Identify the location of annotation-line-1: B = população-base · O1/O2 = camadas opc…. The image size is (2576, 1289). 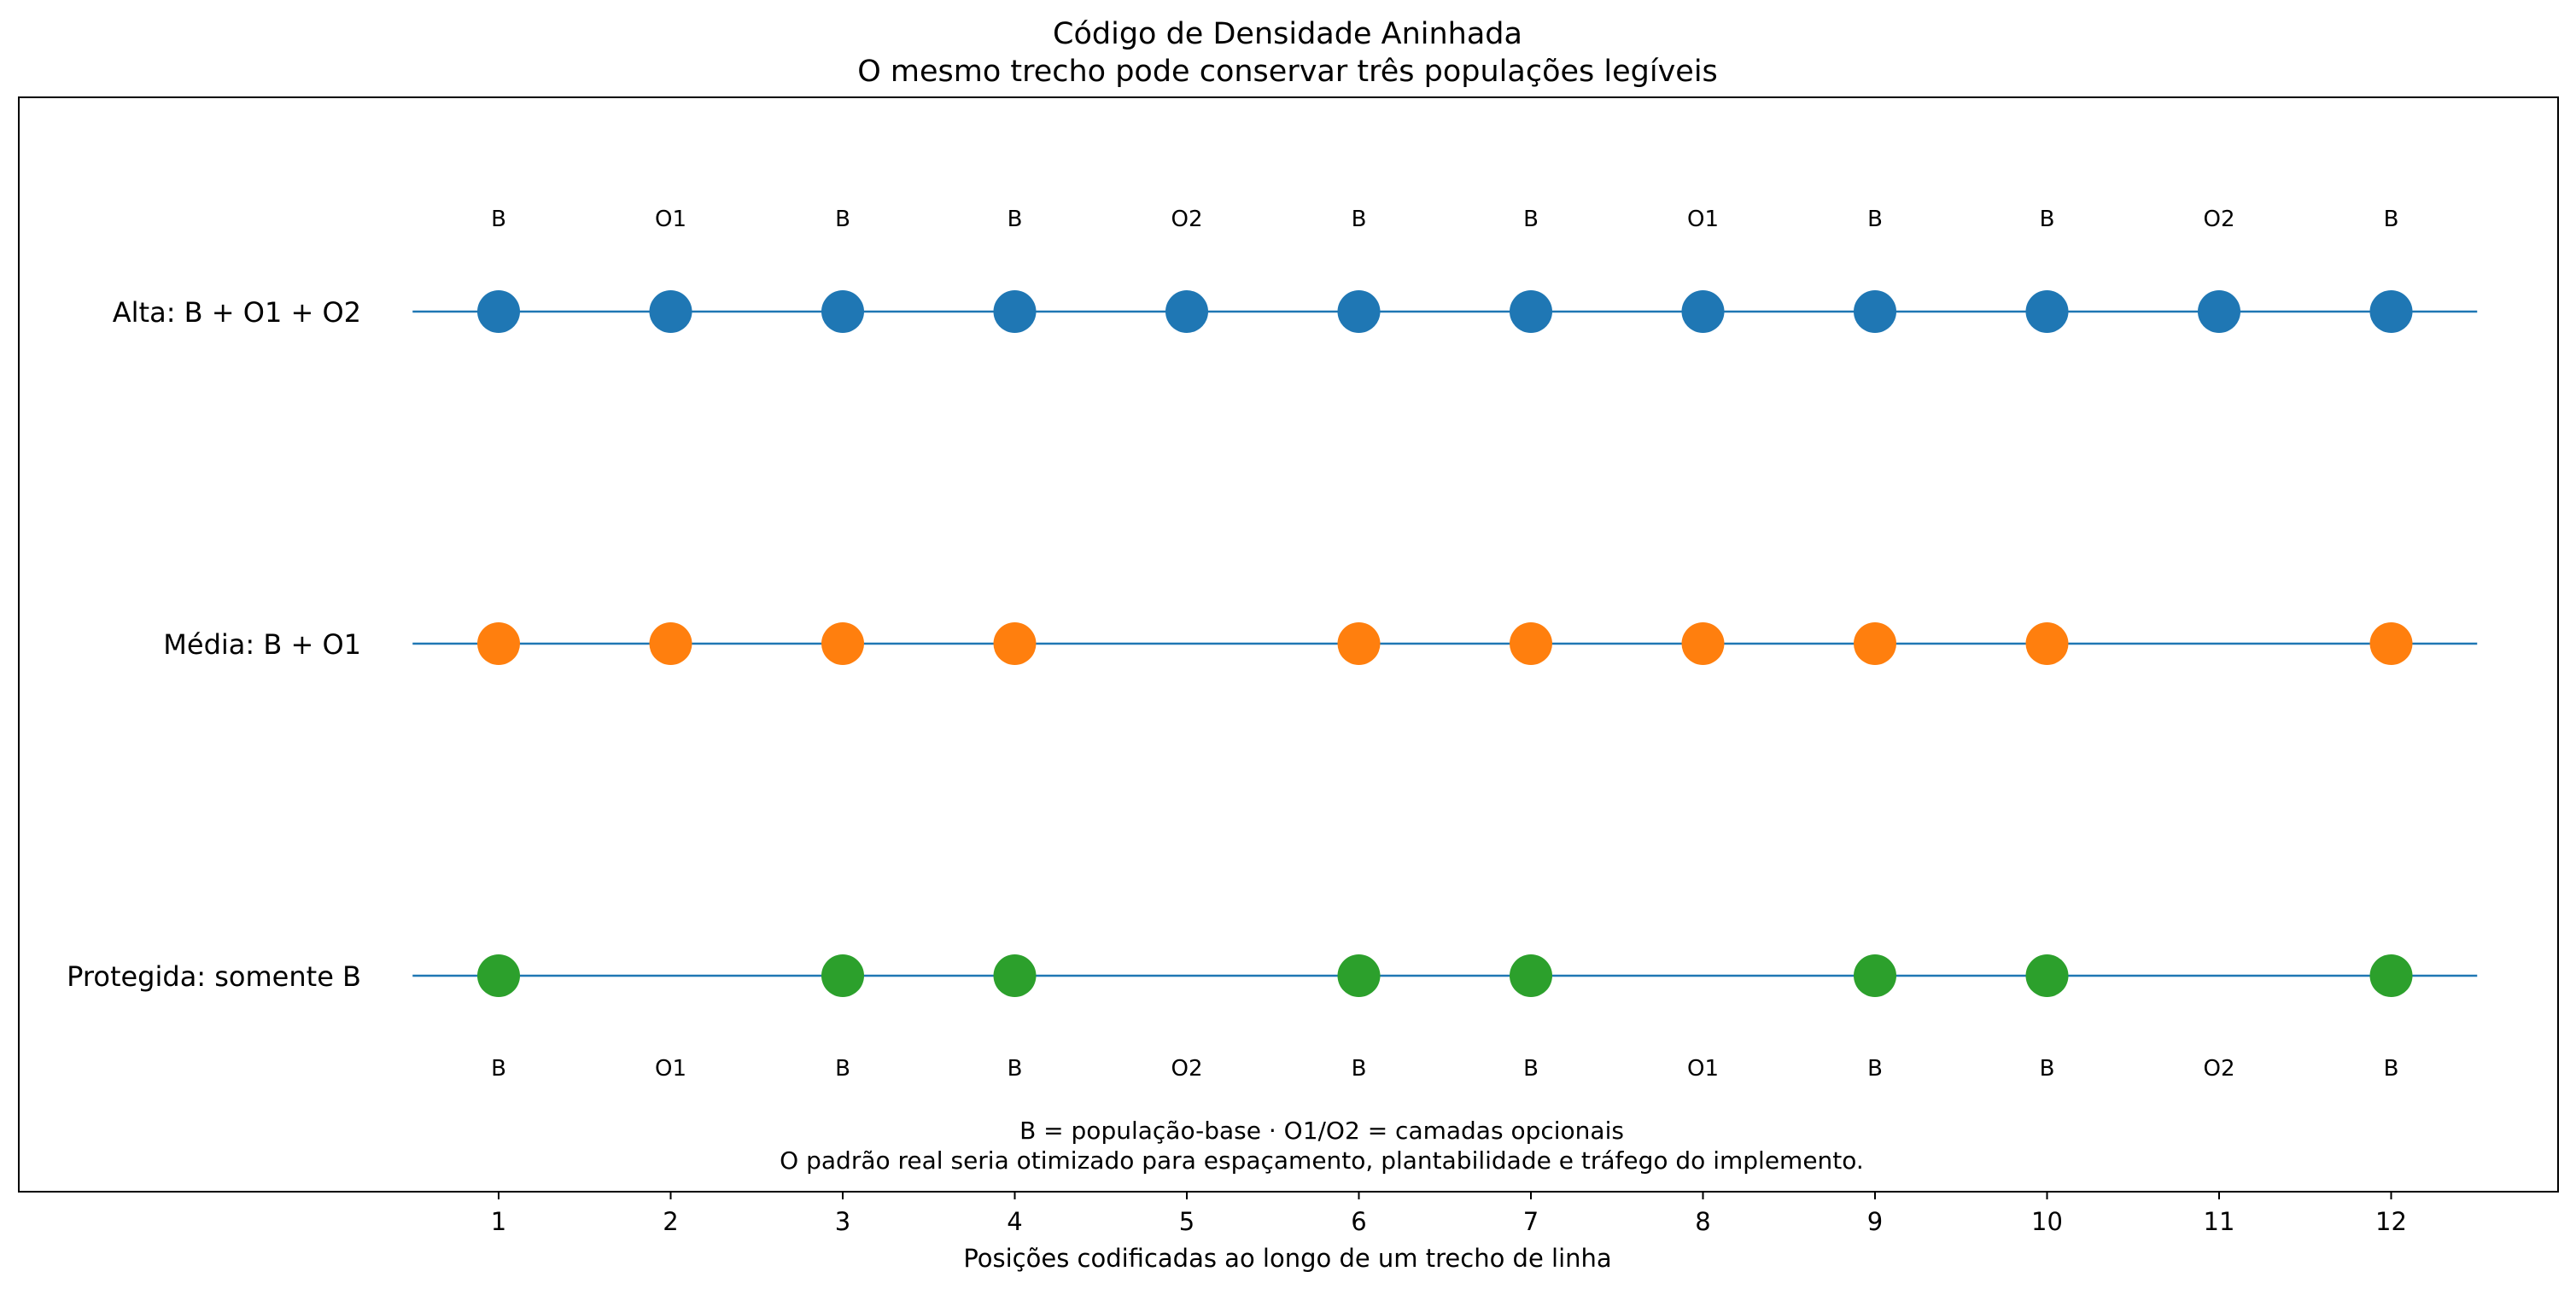
(1321, 1131).